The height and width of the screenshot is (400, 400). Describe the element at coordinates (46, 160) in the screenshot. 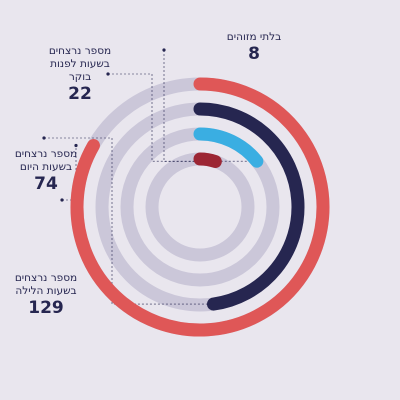

I see `label-day-caption: מספר נרצחים בשעות היום` at that location.